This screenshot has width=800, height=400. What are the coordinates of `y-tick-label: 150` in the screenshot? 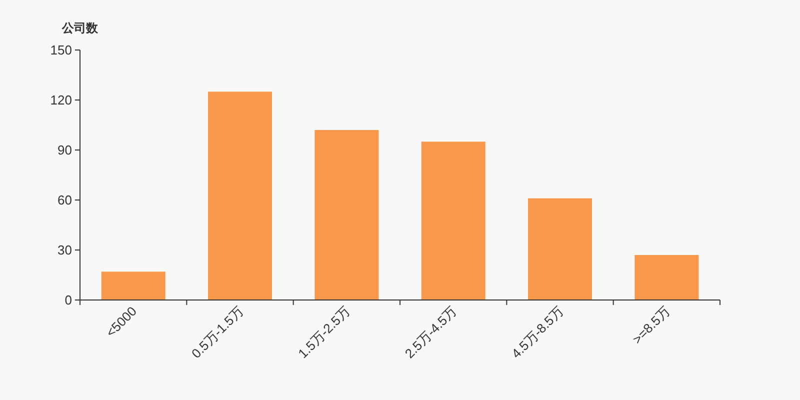 It's located at (61, 50).